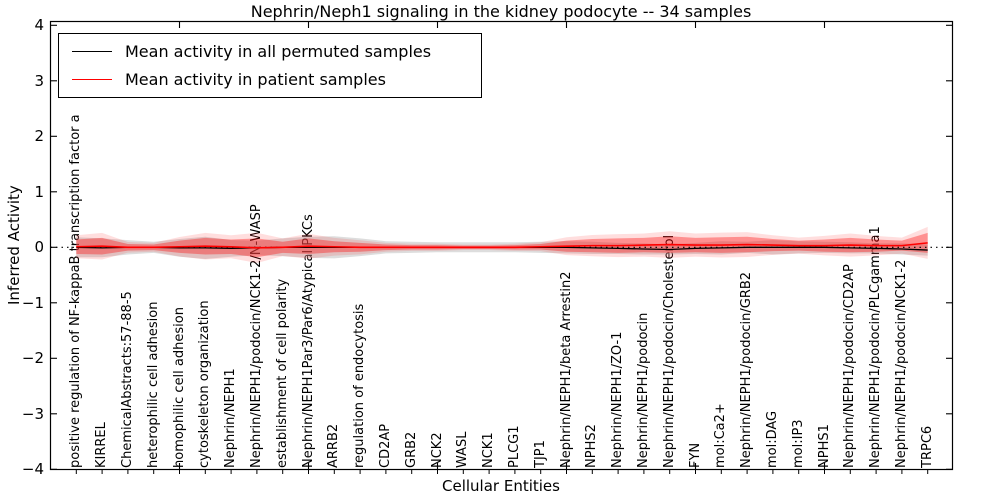 The height and width of the screenshot is (500, 1000). I want to click on x-category-label: TJP1, so click(540, 454).